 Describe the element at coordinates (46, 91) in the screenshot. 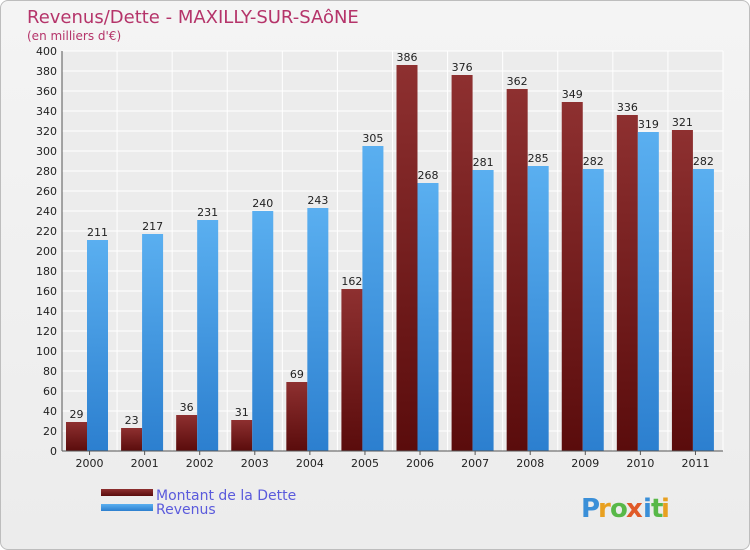

I see `y-tick-label: 360` at that location.